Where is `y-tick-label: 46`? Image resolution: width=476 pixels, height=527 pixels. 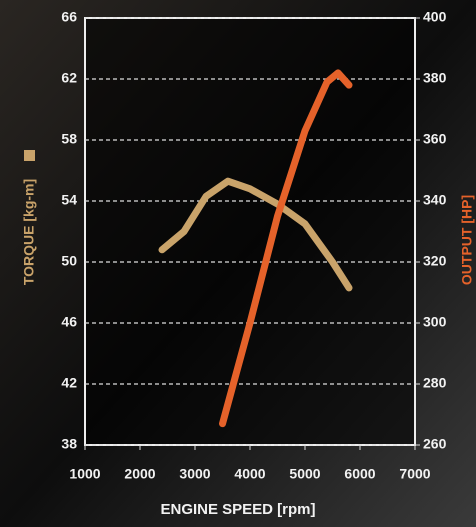
y-tick-label: 46 is located at coordinates (69, 322).